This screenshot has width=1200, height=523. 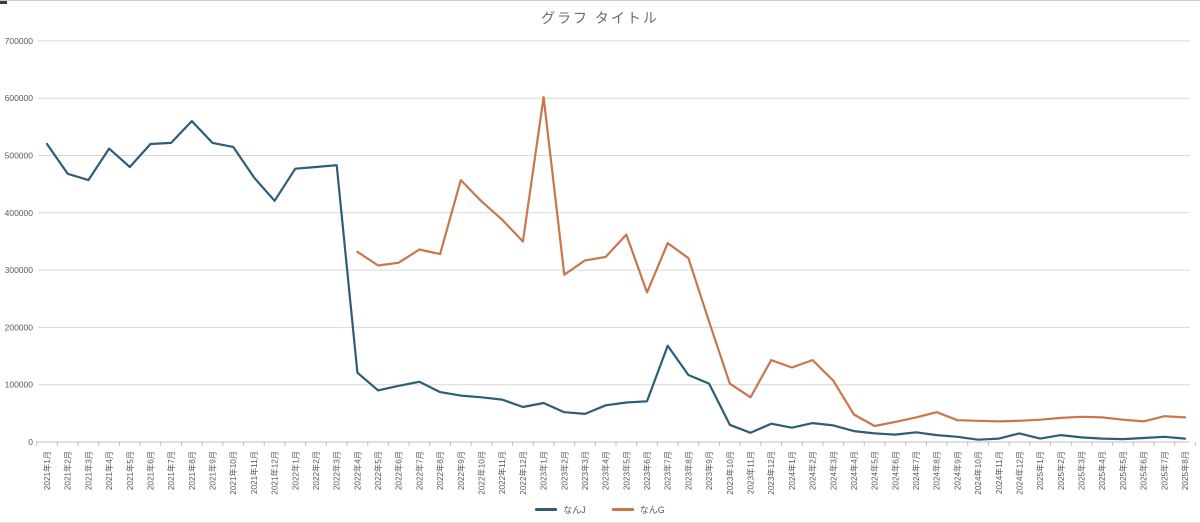 I want to click on chart-legend: なんJ なんG, so click(x=600, y=509).